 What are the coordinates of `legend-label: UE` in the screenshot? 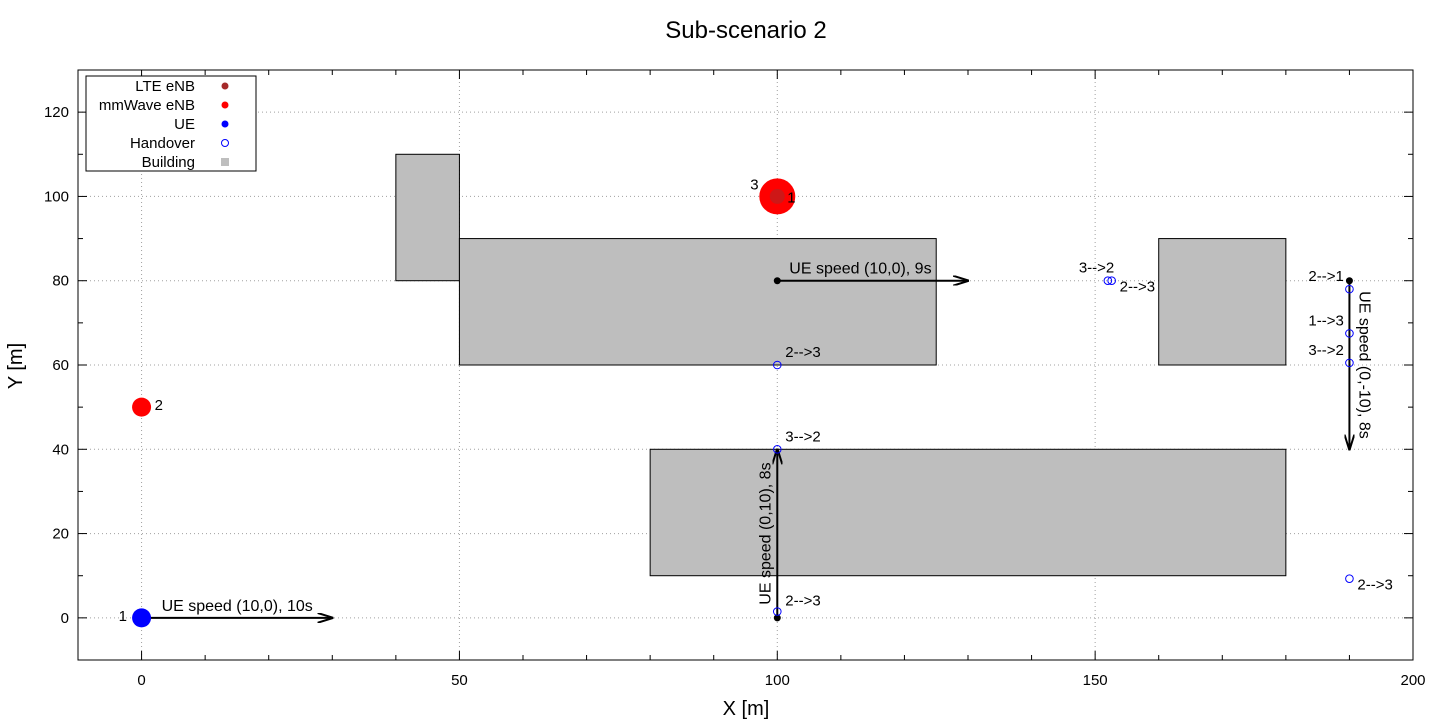 It's located at (184, 124).